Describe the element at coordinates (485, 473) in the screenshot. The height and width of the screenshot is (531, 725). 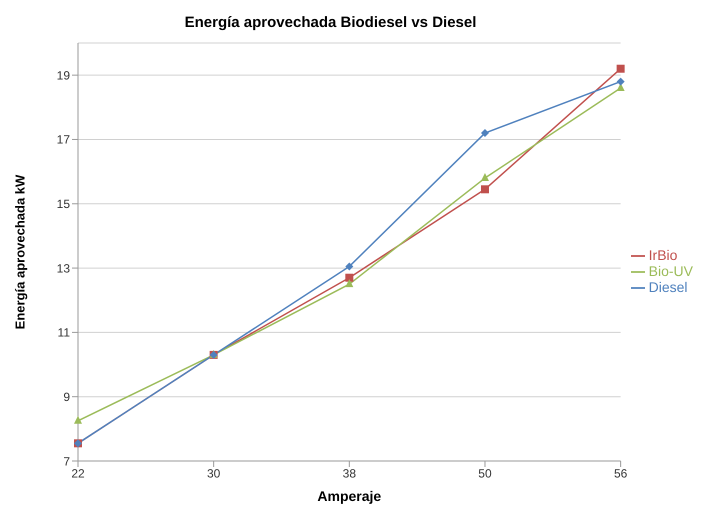
I see `x-tick-label: 50` at that location.